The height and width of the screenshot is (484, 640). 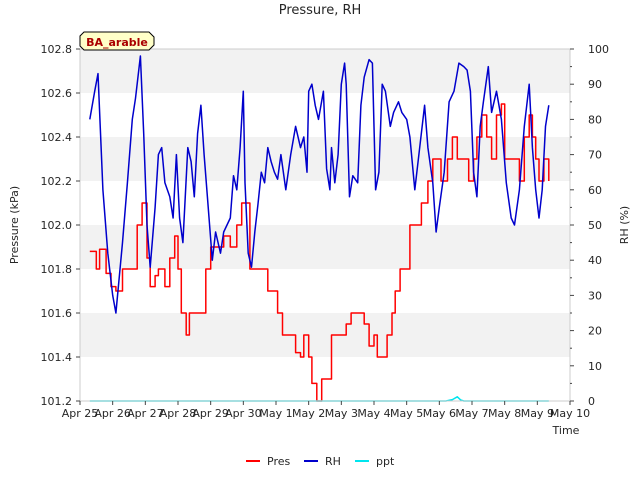 What do you see at coordinates (57, 181) in the screenshot?
I see `left-tick-label: 102.2` at bounding box center [57, 181].